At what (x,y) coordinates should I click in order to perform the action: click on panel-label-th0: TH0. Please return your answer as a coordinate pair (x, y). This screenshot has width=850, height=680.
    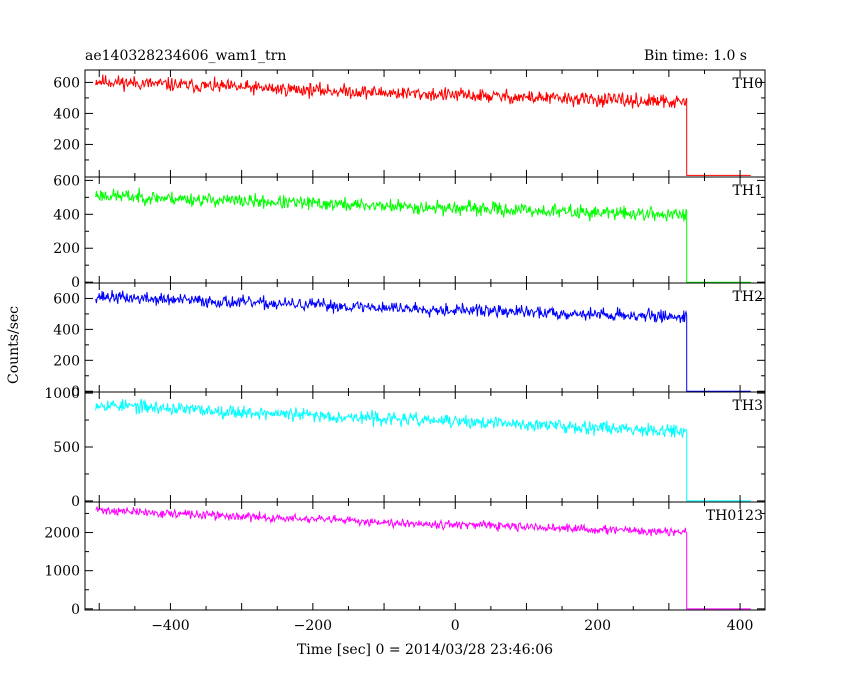
    Looking at the image, I should click on (748, 84).